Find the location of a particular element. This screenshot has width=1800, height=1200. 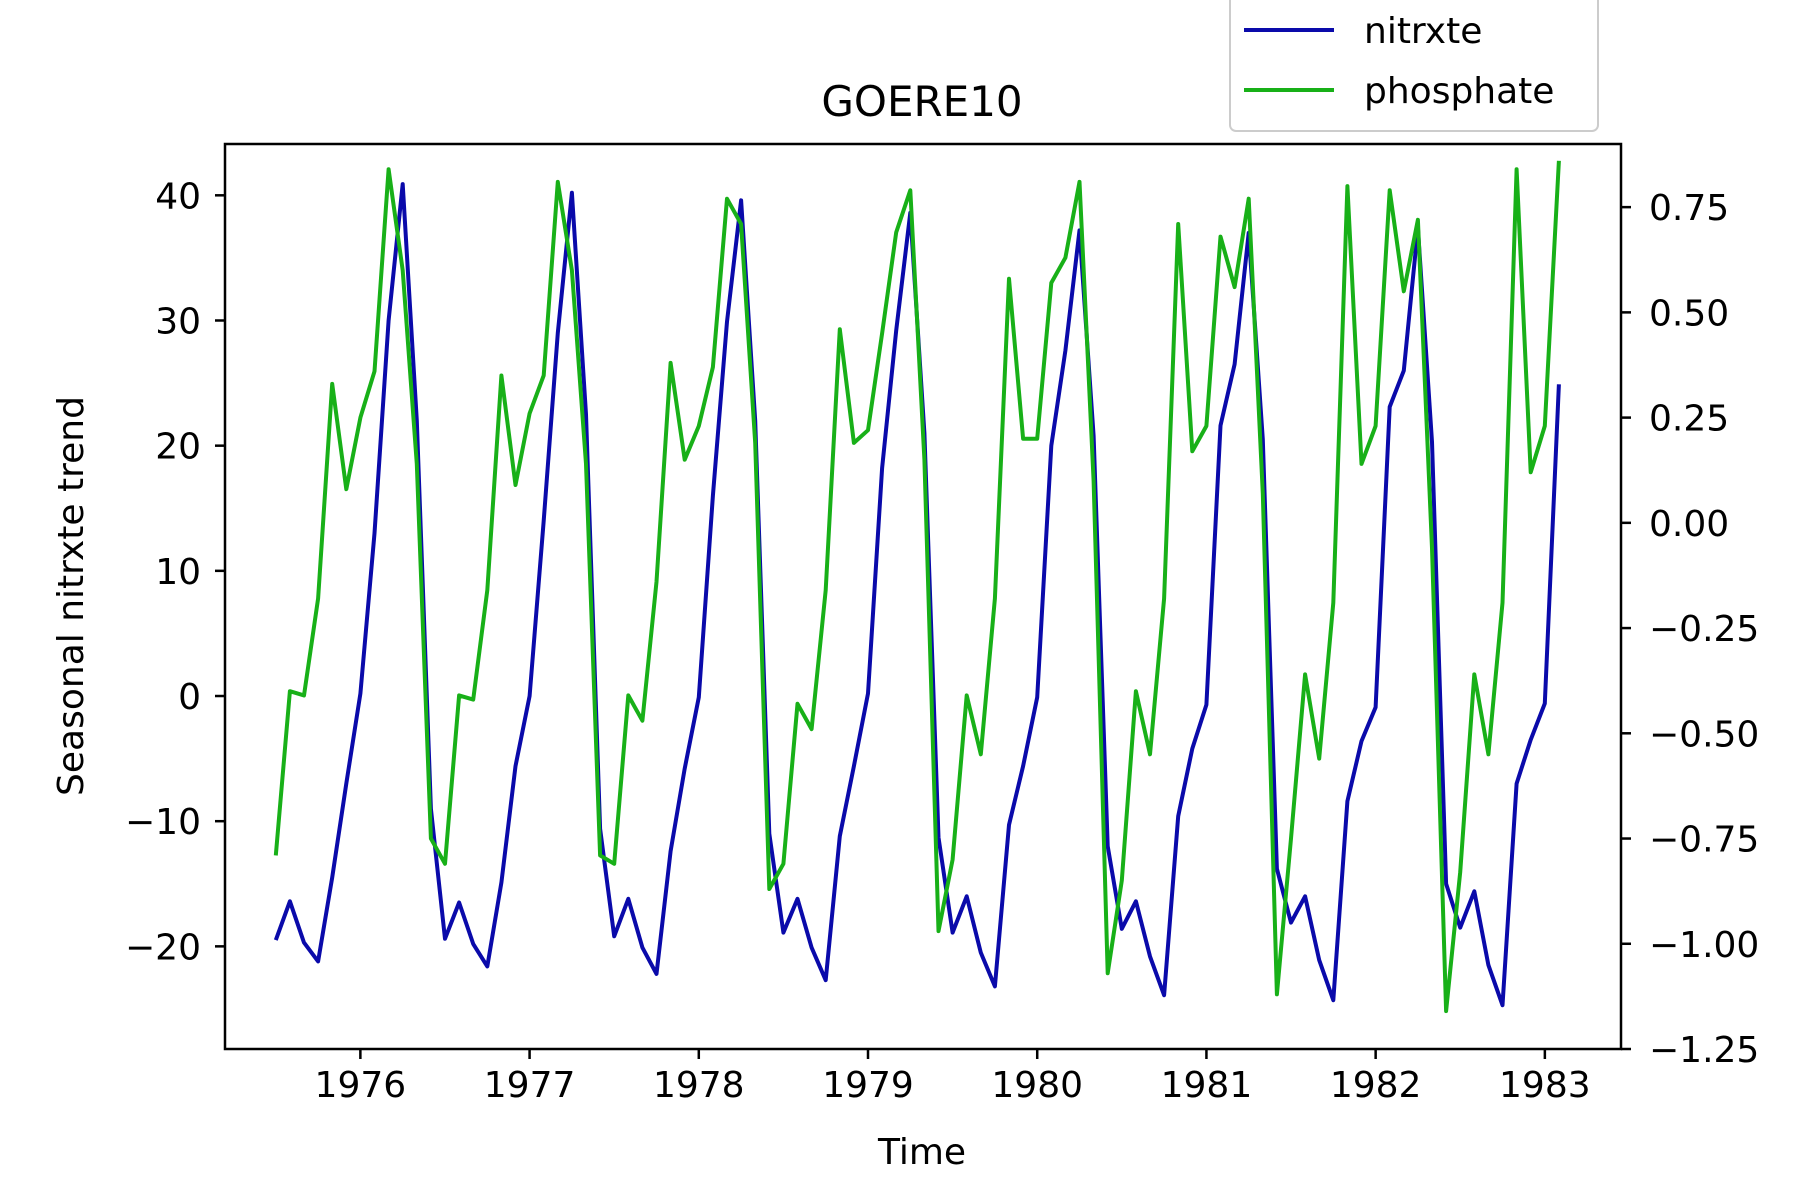

x-tick-label: 1976 is located at coordinates (361, 1085).